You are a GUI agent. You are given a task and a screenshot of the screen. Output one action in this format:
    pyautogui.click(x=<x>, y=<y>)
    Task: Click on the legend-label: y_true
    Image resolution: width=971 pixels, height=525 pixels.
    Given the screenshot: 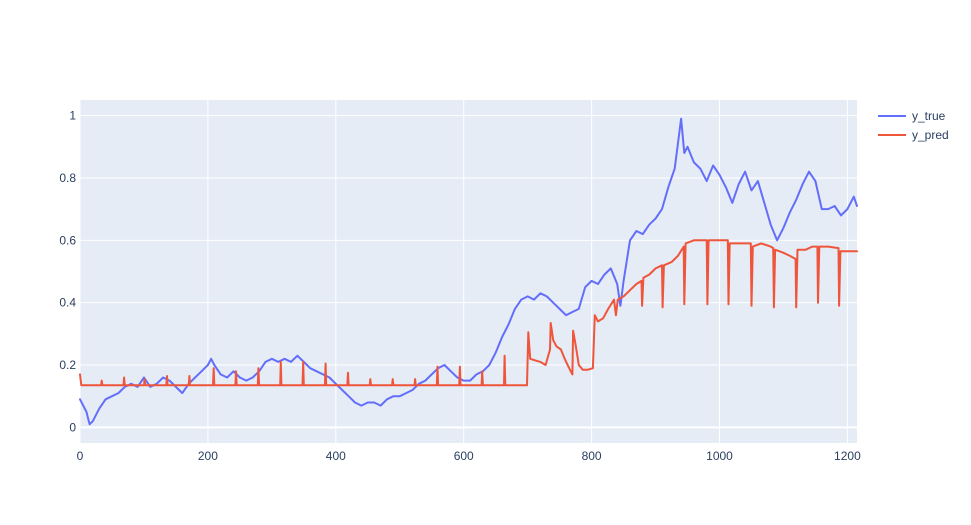 What is the action you would take?
    pyautogui.click(x=929, y=116)
    